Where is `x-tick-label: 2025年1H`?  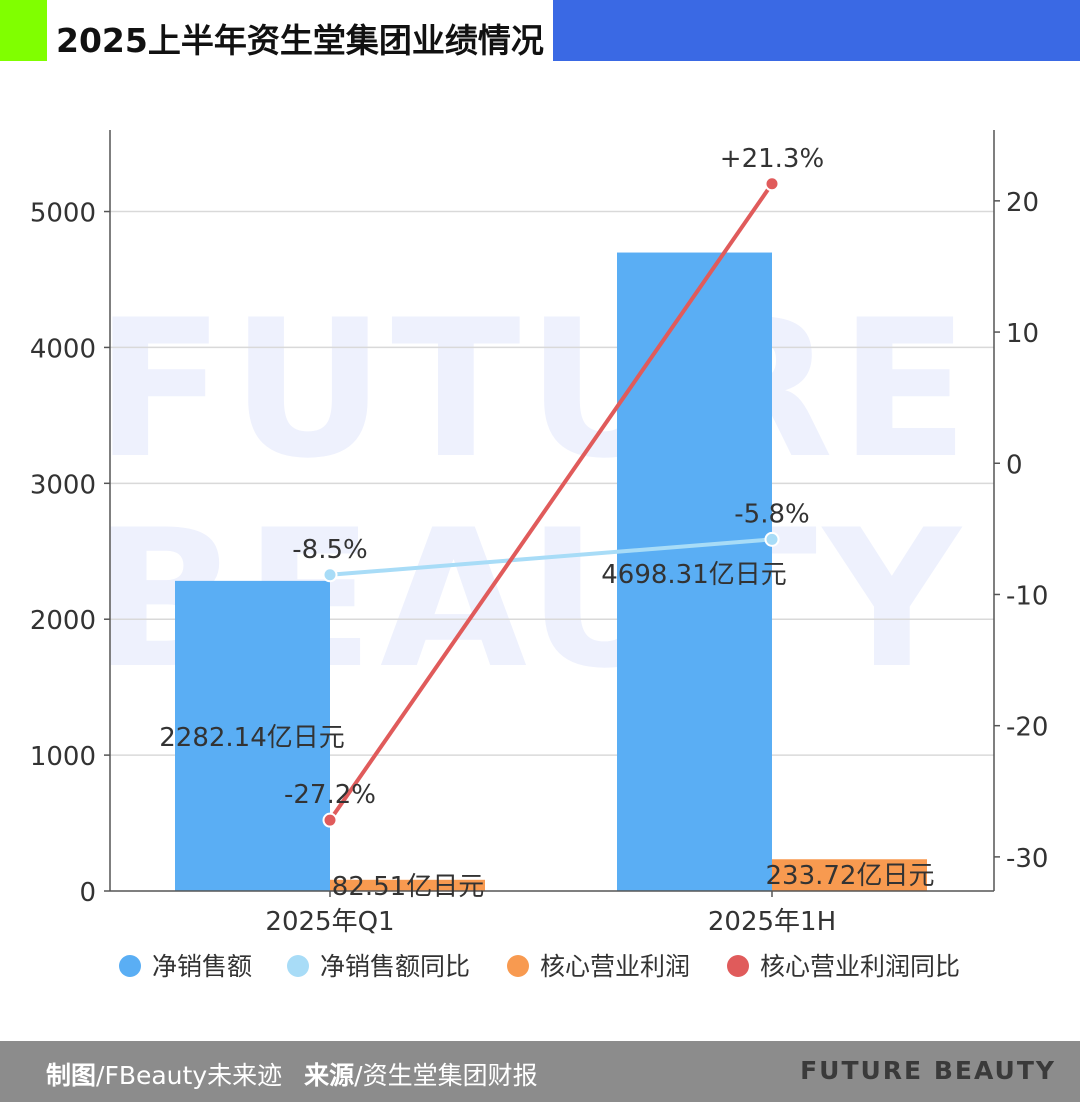
x-tick-label: 2025年1H is located at coordinates (772, 922).